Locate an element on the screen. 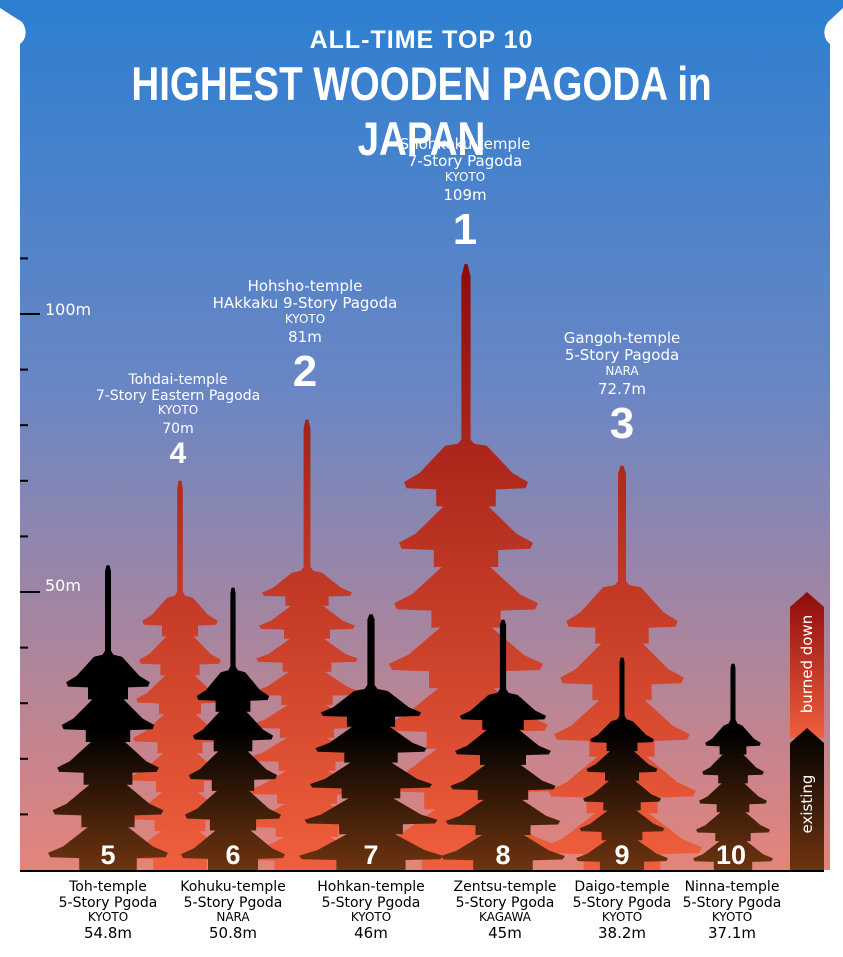 This screenshot has height=957, width=843. label-pagoda-9: Daigo-temple 5-Story Pgoda KYOTO 38.2m is located at coordinates (622, 910).